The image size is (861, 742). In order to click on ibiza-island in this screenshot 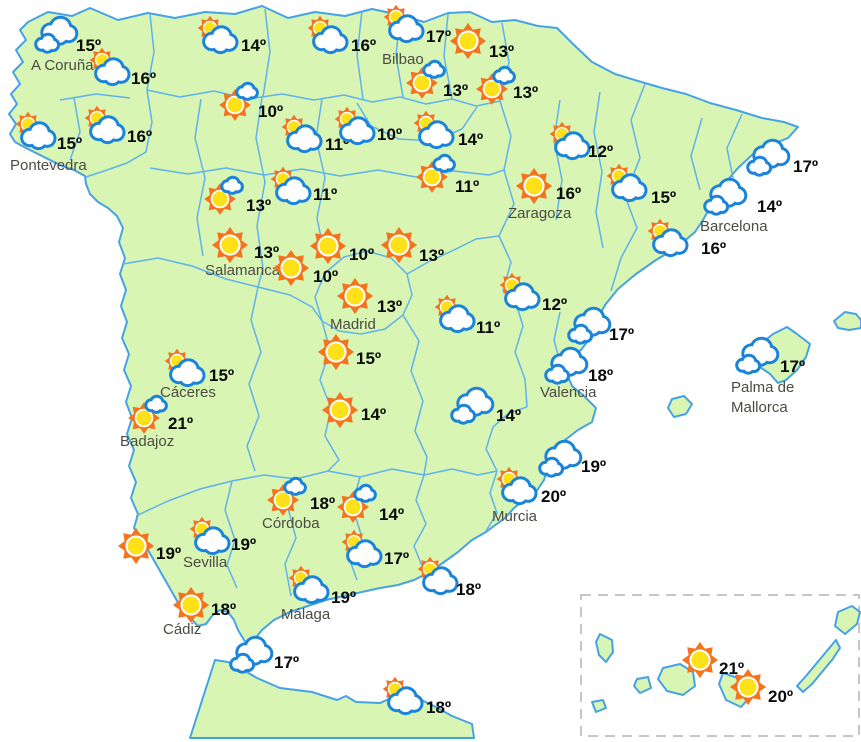, I will do `click(680, 406)`.